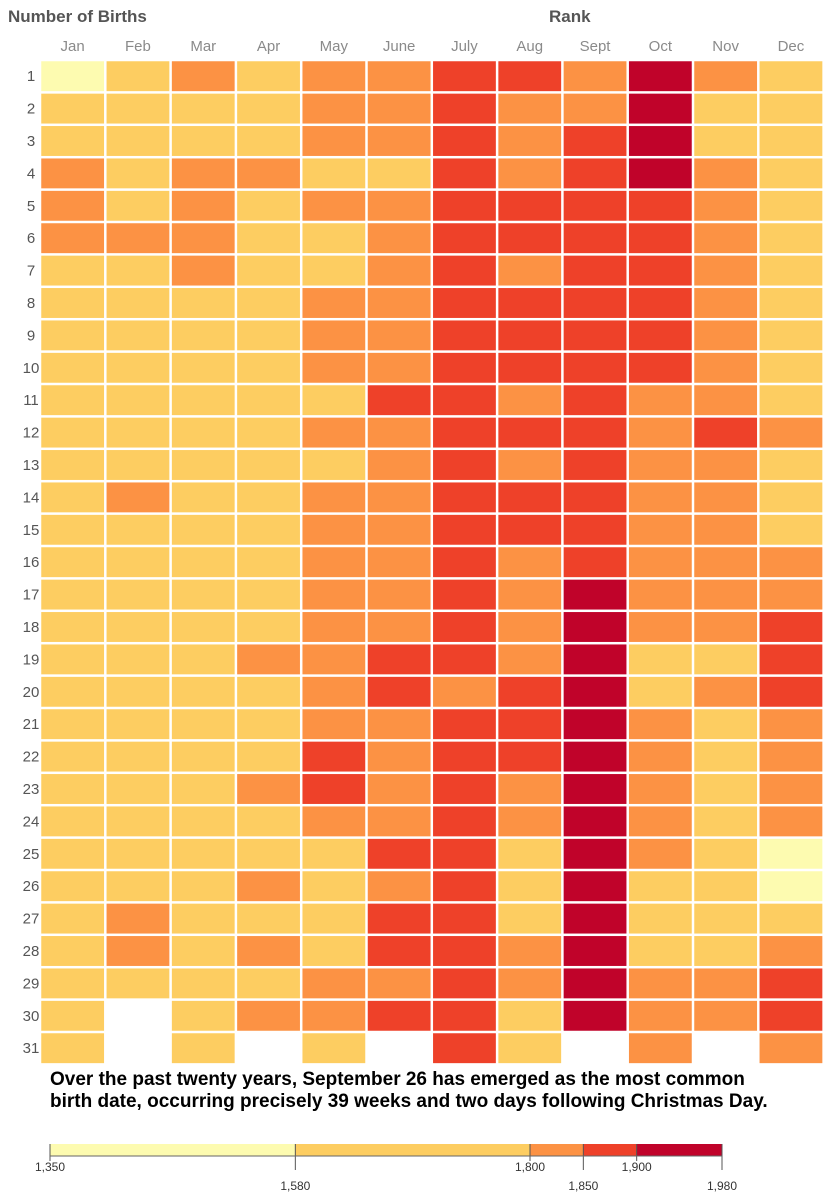 Image resolution: width=824 pixels, height=1200 pixels. Describe the element at coordinates (31, 821) in the screenshot. I see `day-label: 24` at that location.